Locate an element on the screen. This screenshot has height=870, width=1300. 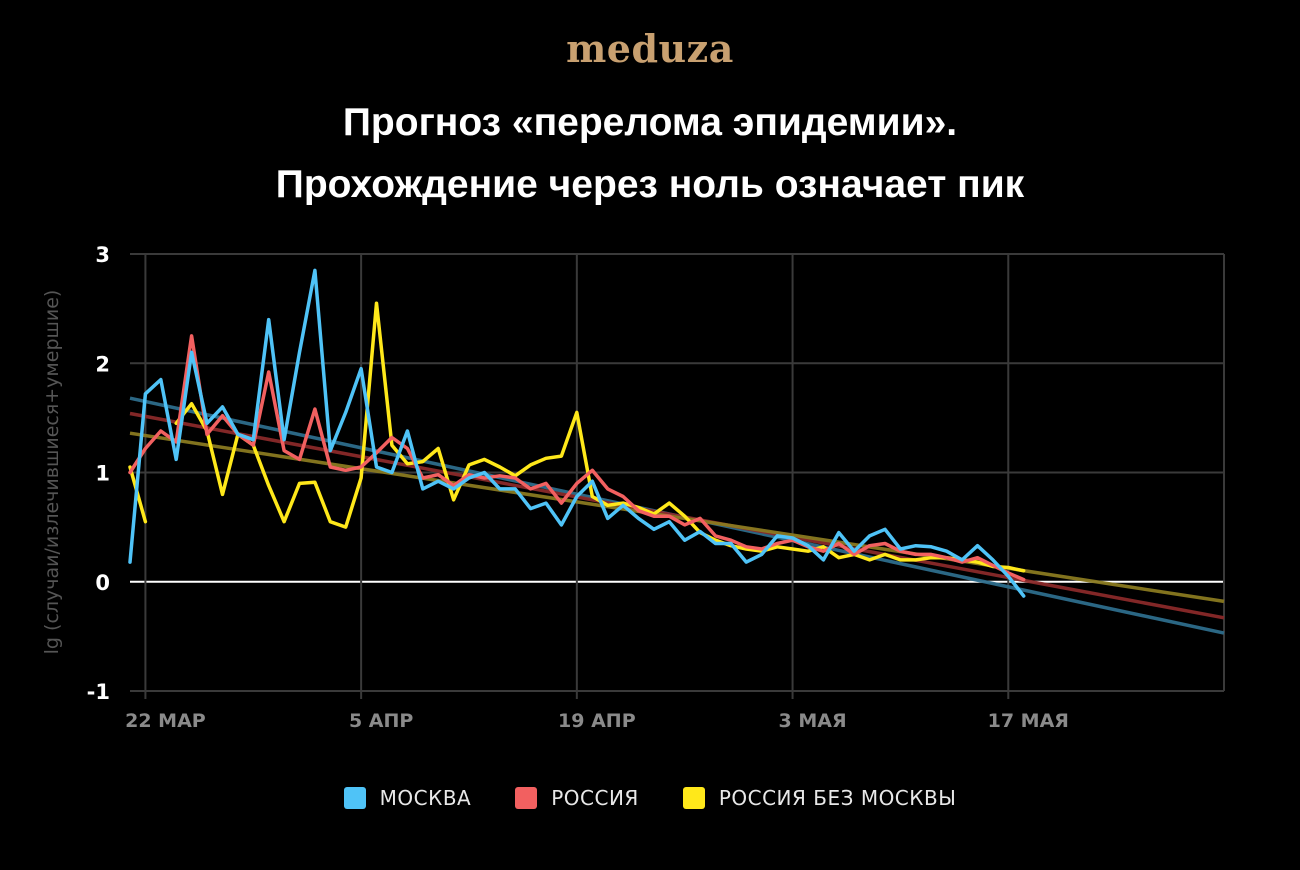
legend: МОСКВА РОССИЯ РОССИЯ БЕЗ МОСКВЫ is located at coordinates (650, 798).